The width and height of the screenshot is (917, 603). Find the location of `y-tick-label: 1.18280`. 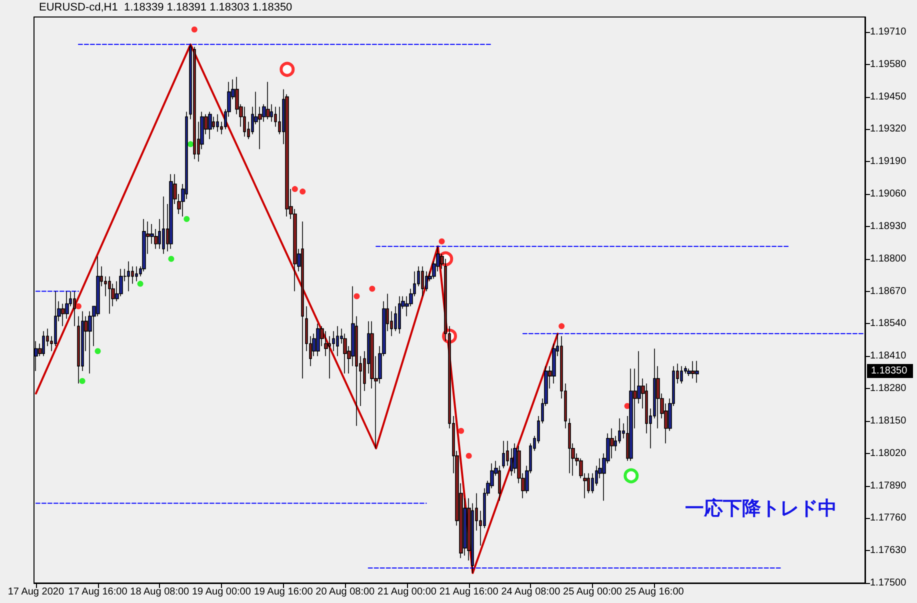

y-tick-label: 1.18280 is located at coordinates (888, 388).